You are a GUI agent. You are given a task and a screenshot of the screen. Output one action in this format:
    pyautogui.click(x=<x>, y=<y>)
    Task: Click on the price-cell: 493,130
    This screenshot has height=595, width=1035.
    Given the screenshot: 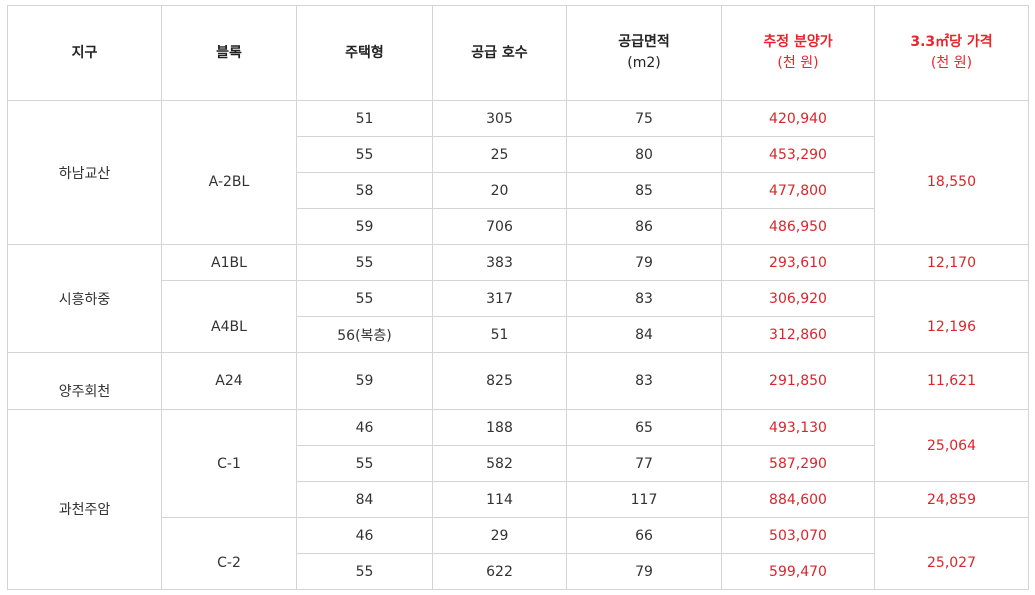 What is the action you would take?
    pyautogui.click(x=798, y=427)
    